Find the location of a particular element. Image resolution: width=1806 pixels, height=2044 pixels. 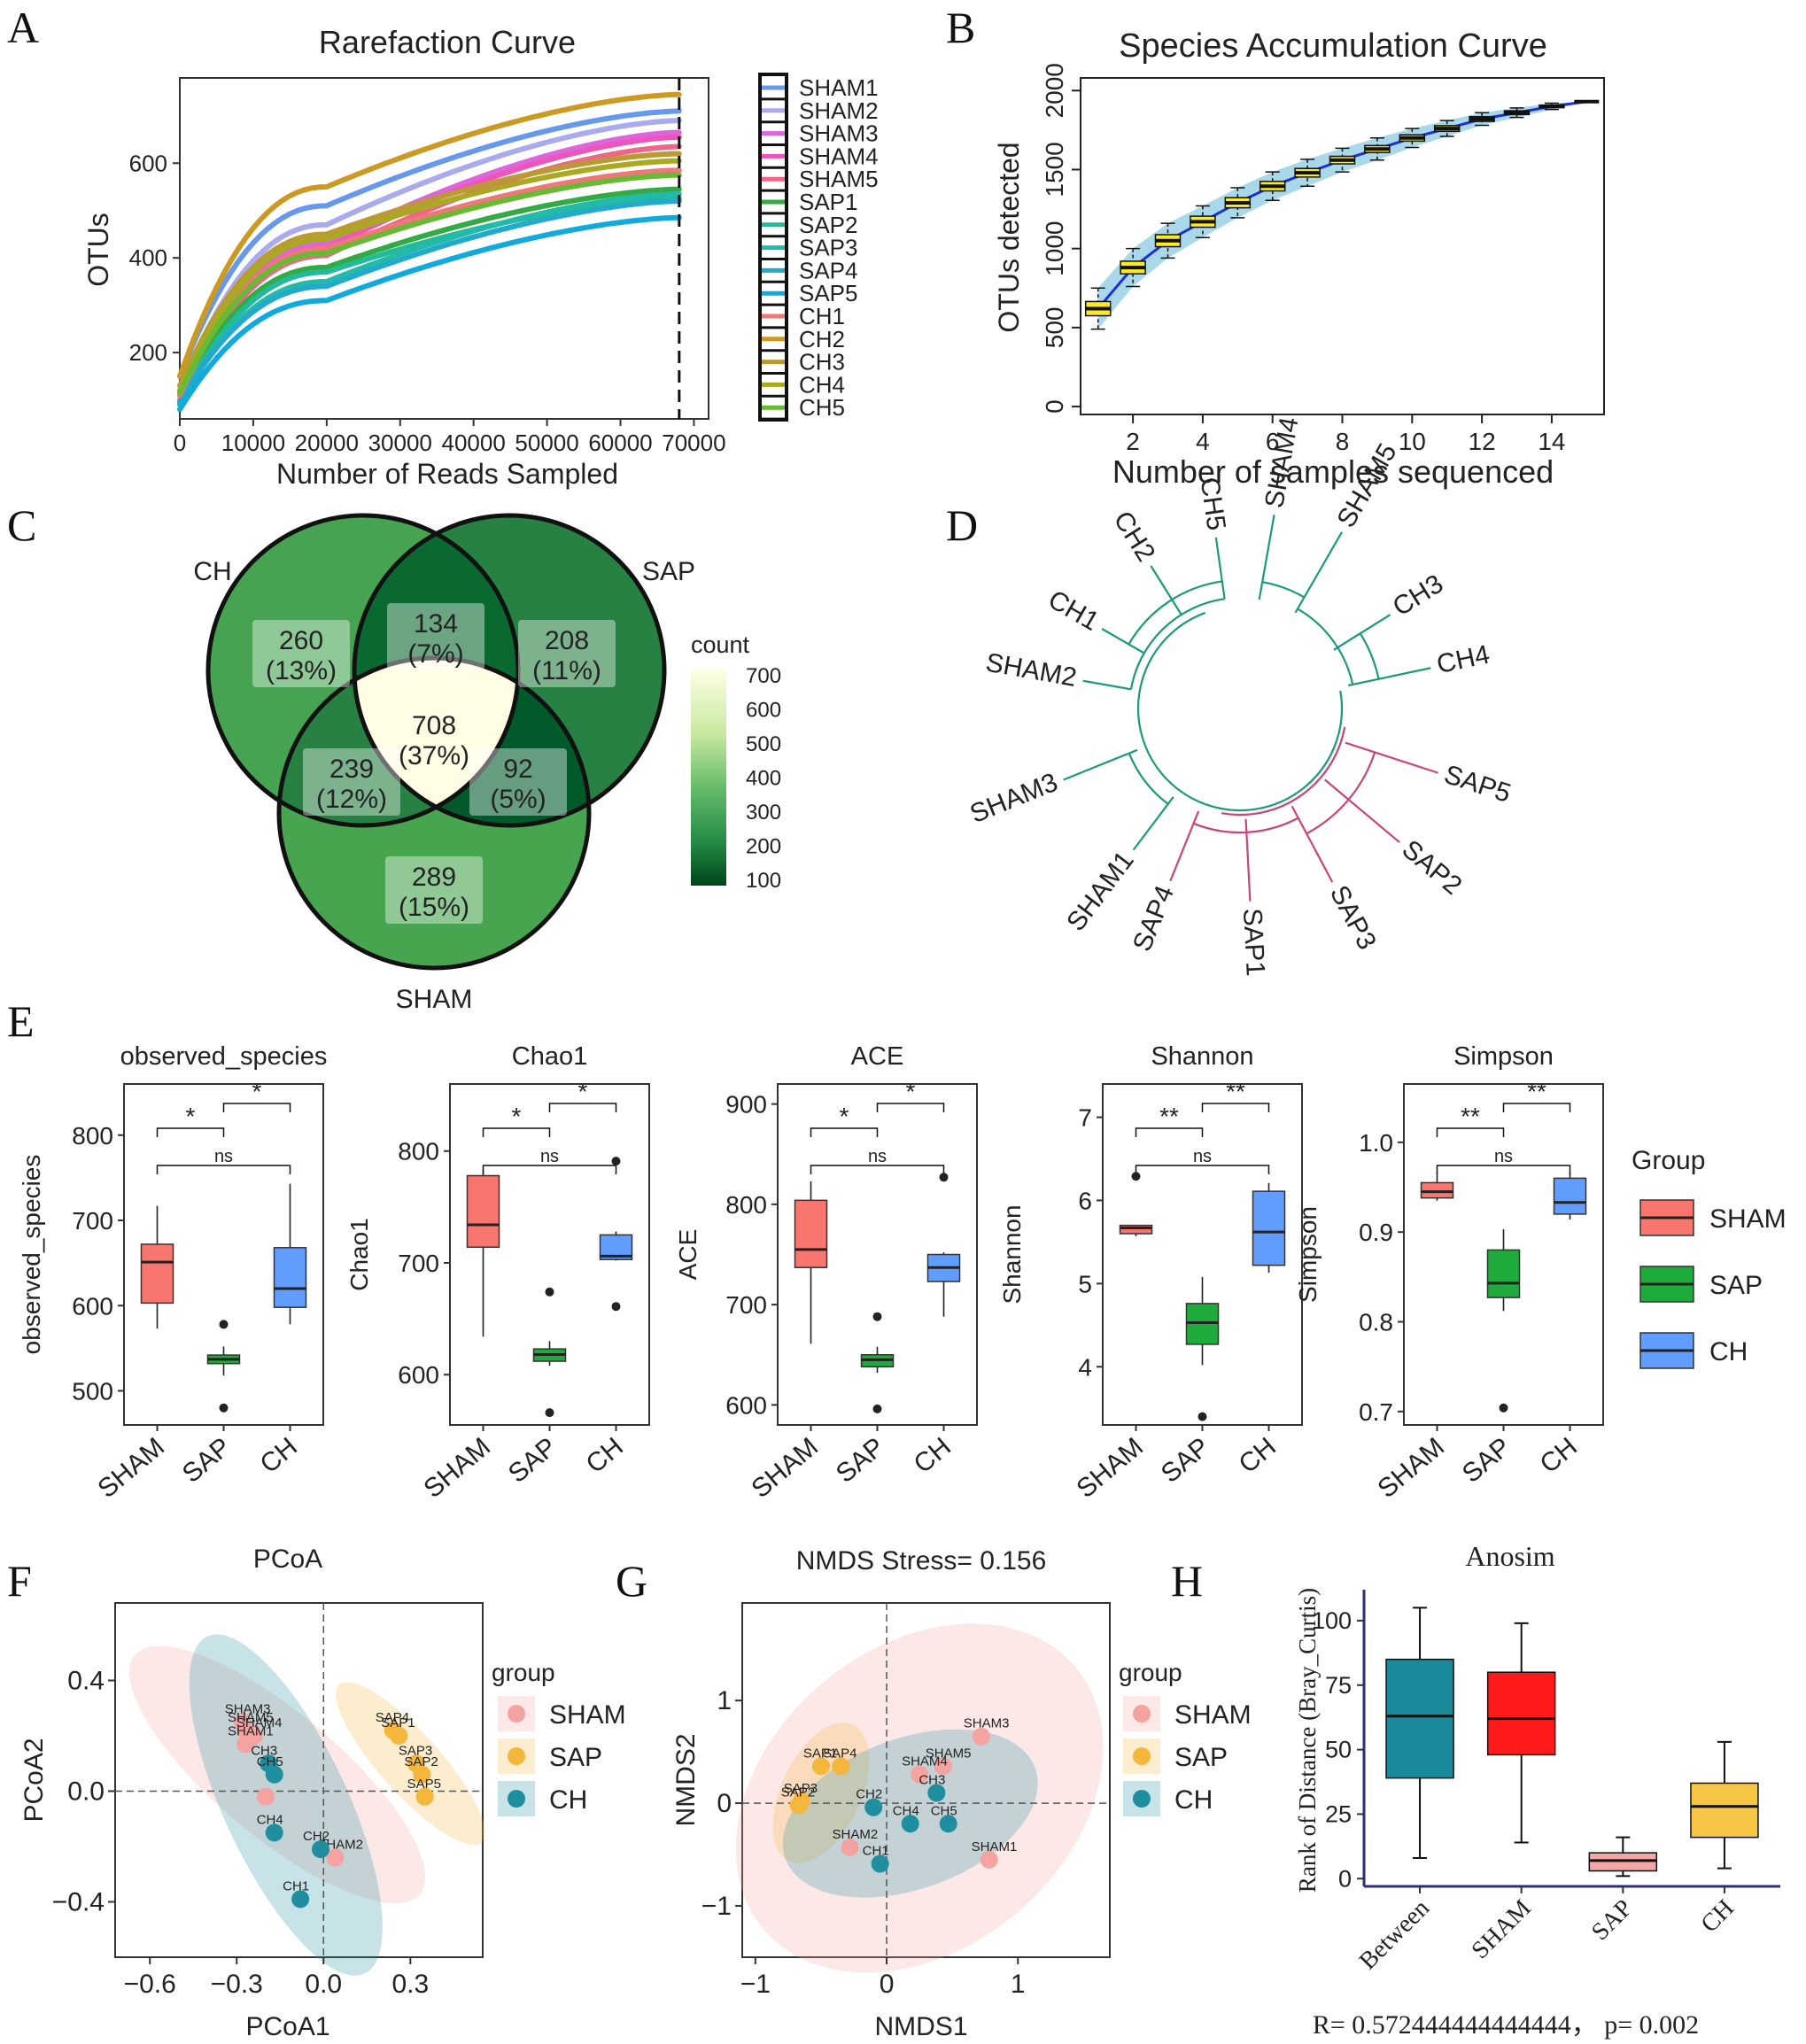

legend-label-sham1: SHAM1 is located at coordinates (839, 87).